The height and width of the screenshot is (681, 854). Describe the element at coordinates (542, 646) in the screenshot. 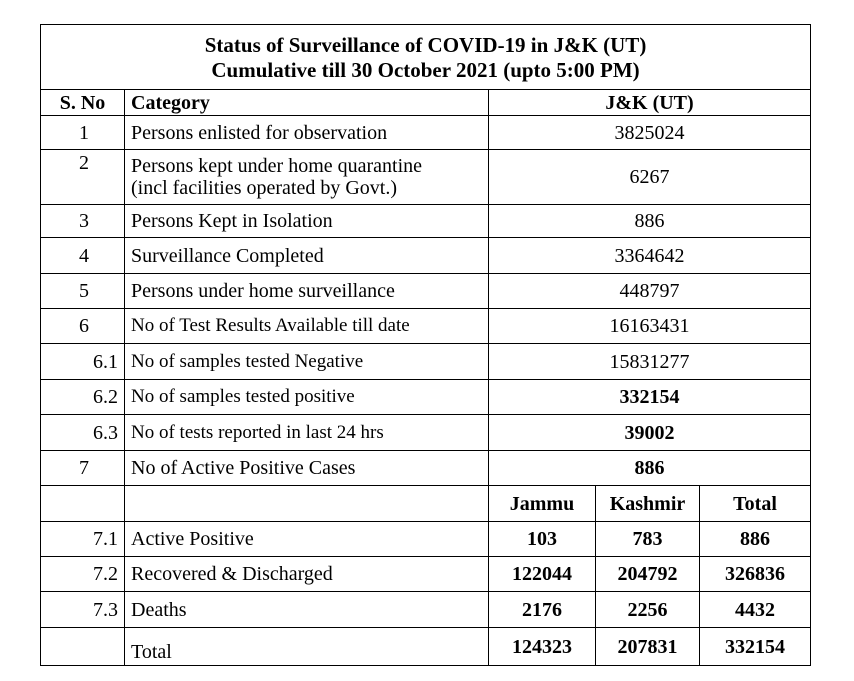

I see `region-row-jammu: 124323` at that location.